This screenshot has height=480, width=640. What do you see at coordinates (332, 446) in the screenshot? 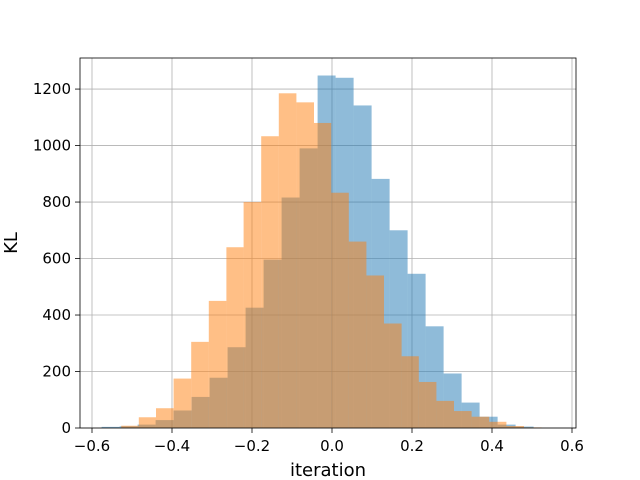
I see `x-tick-label: 0.0` at bounding box center [332, 446].